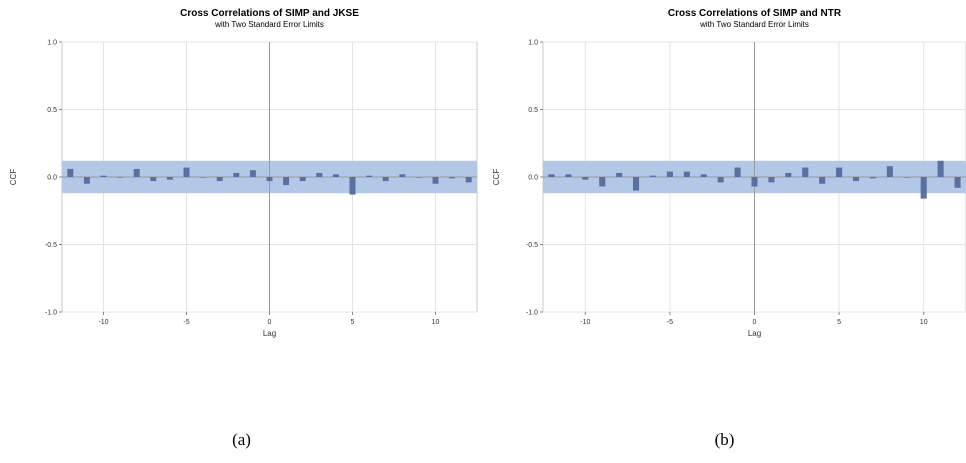  What do you see at coordinates (755, 13) in the screenshot?
I see `chart-title: Cross Correlations of SIMP and NTR` at bounding box center [755, 13].